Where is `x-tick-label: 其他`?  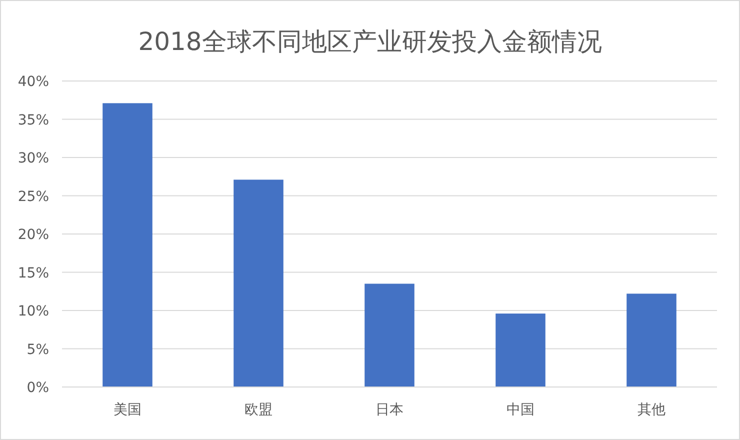 x-tick-label: 其他 is located at coordinates (652, 410).